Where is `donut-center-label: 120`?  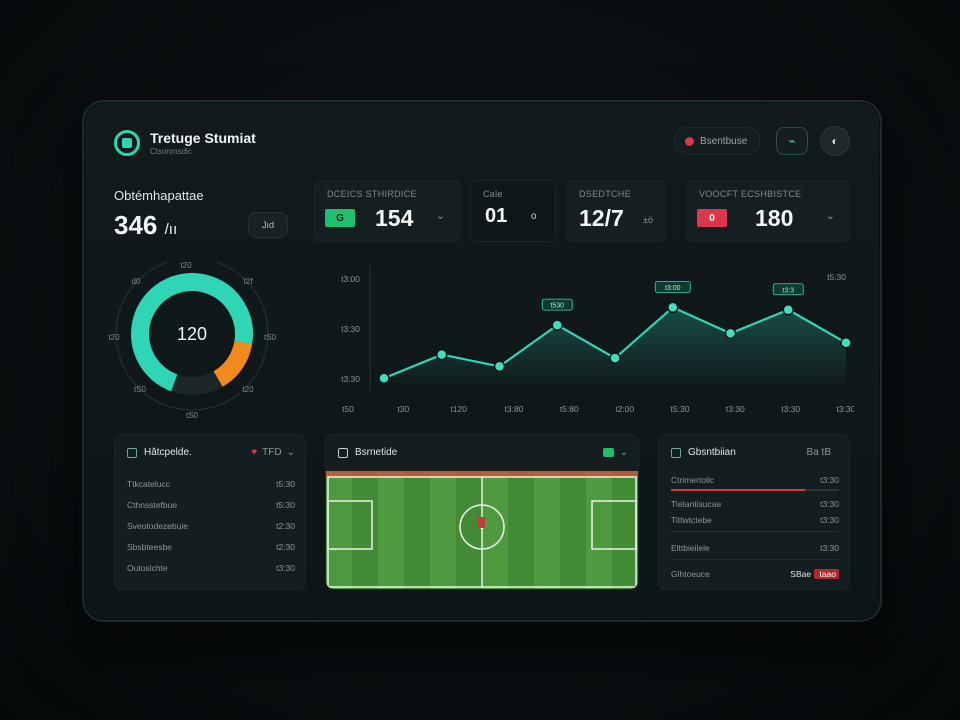
donut-center-label: 120 is located at coordinates (192, 334).